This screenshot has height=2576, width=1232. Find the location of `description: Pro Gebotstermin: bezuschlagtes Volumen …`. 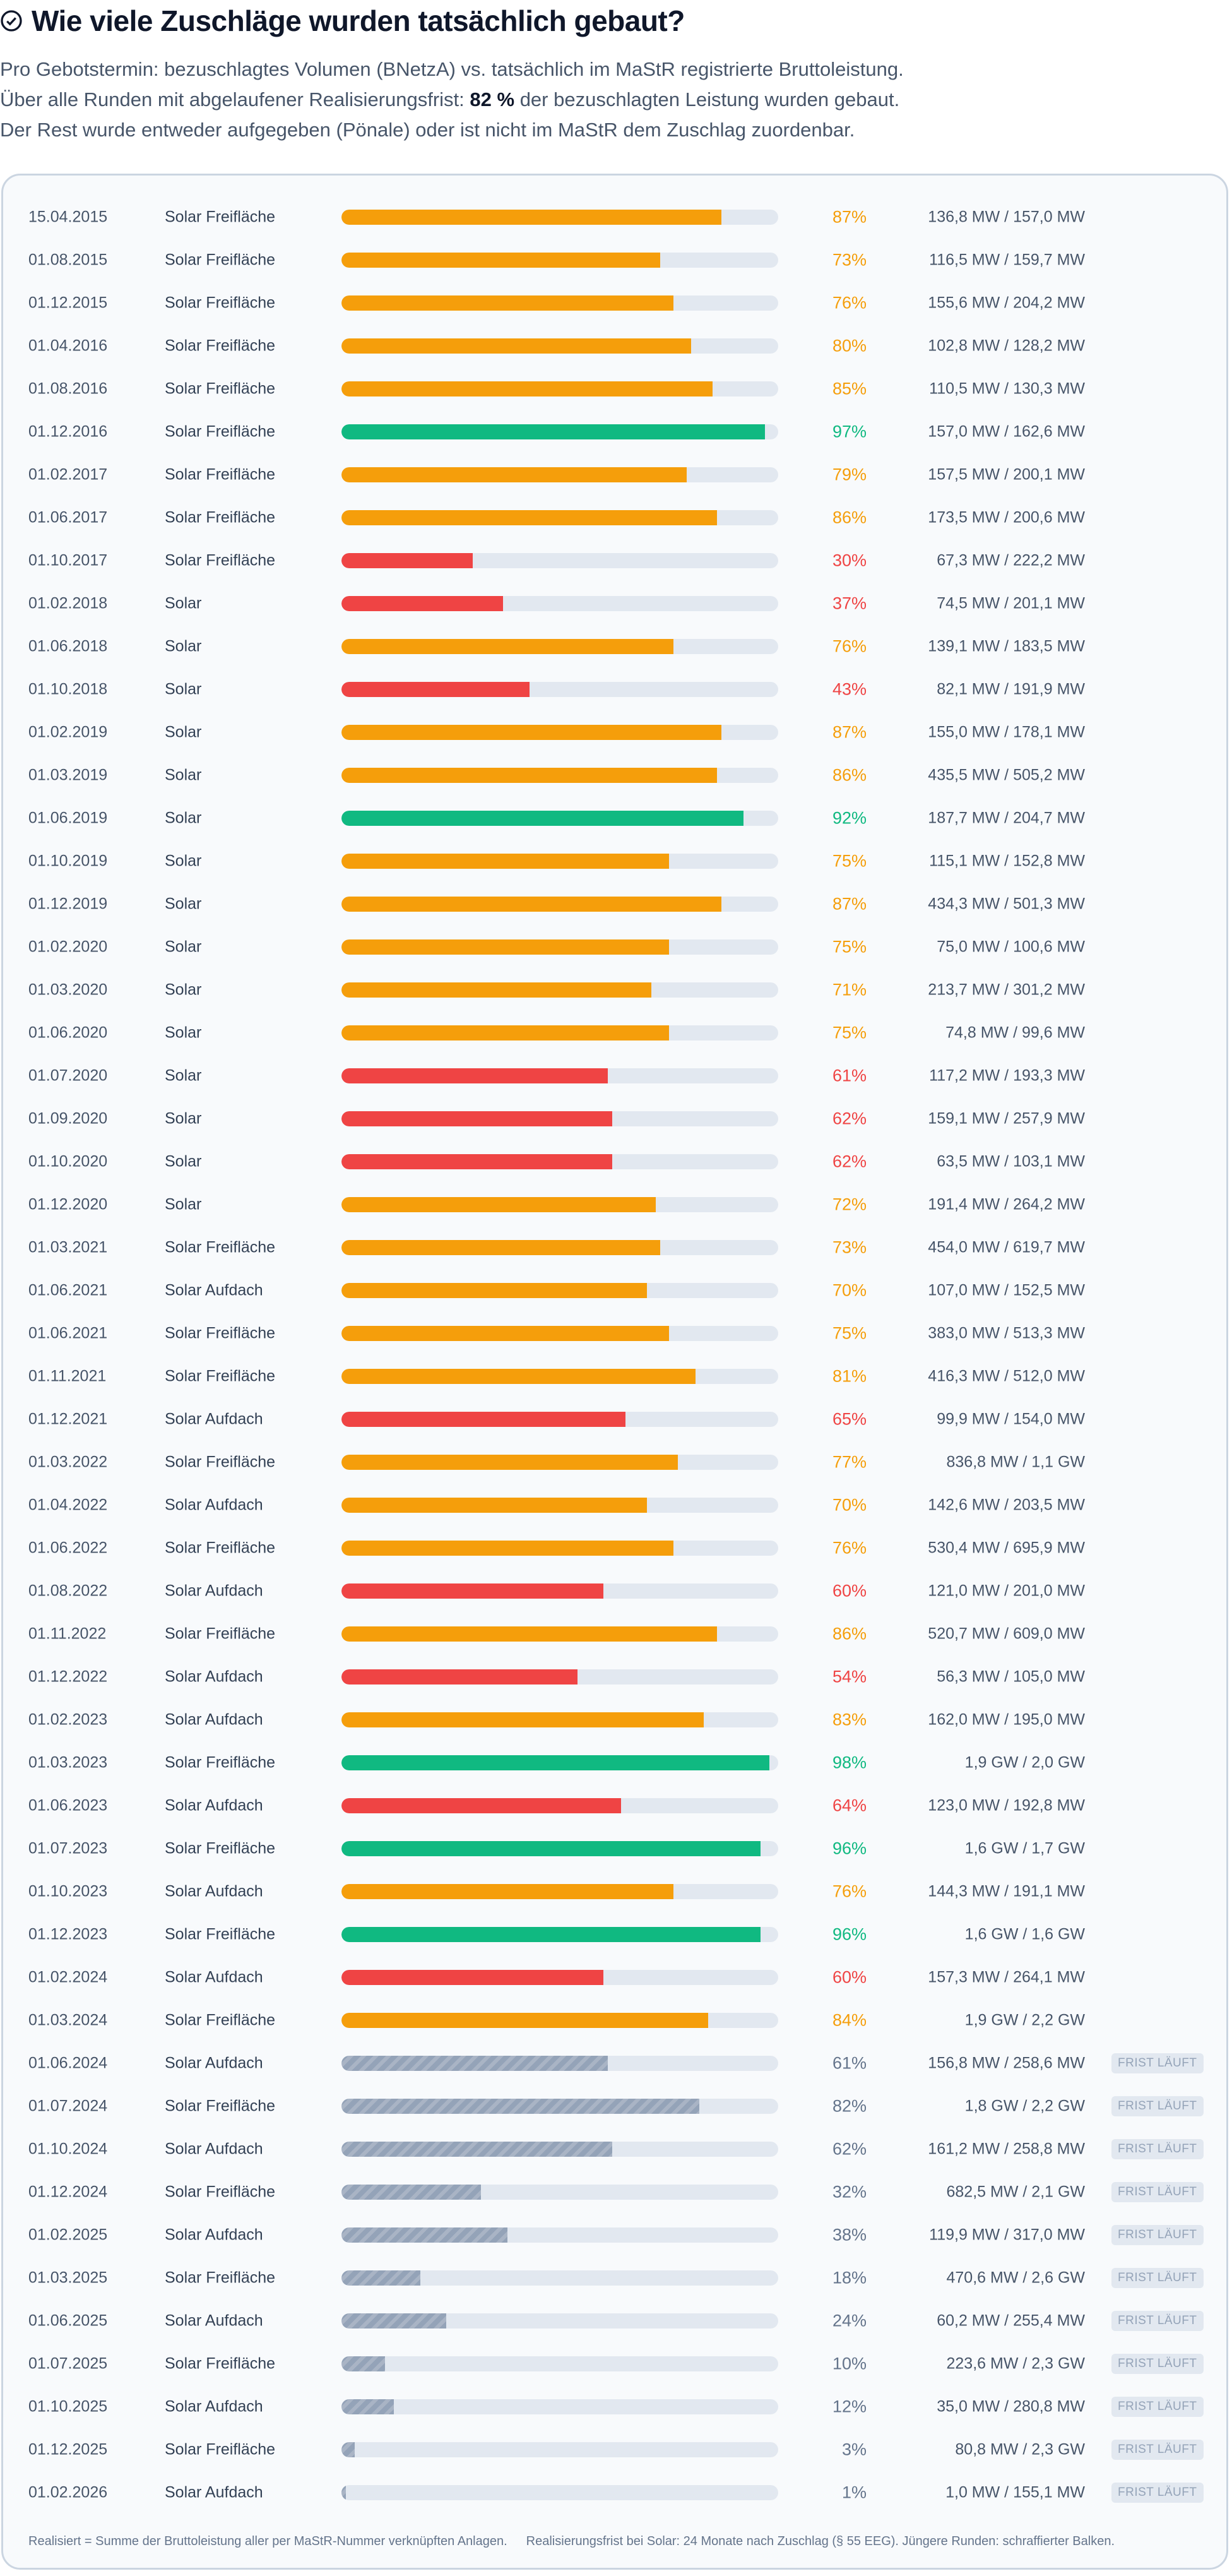

description: Pro Gebotstermin: bezuschlagtes Volumen … is located at coordinates (452, 99).